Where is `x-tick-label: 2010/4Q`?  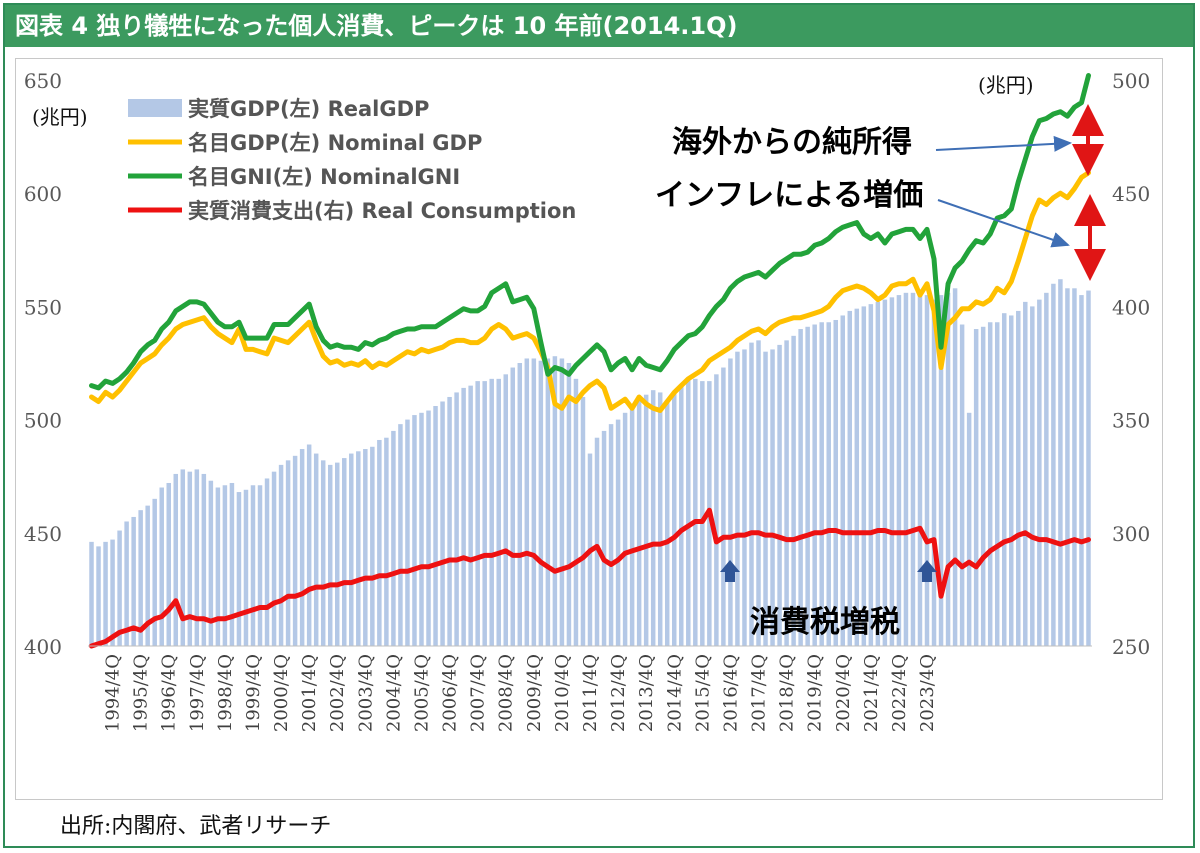
x-tick-label: 2010/4Q is located at coordinates (562, 693).